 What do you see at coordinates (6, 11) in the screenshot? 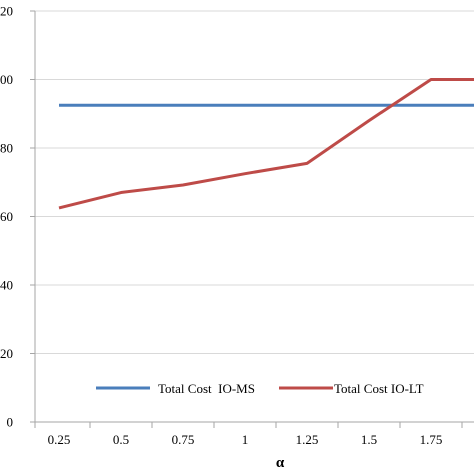
I see `y-tick-label: 120` at bounding box center [6, 11].